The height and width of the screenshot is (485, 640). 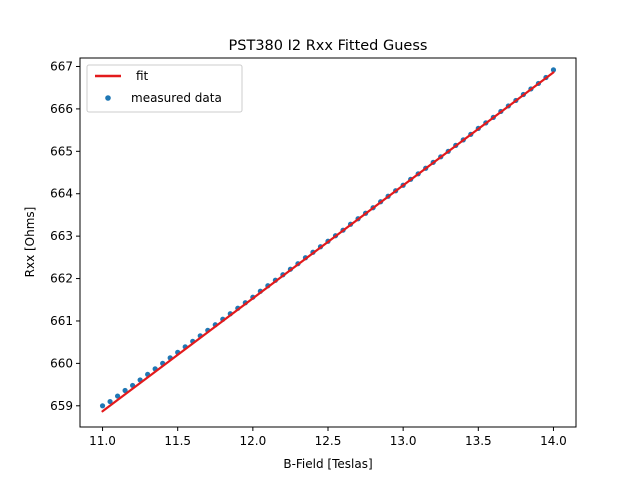 I want to click on x-axis-label: B-Field [Teslas], so click(x=327, y=464).